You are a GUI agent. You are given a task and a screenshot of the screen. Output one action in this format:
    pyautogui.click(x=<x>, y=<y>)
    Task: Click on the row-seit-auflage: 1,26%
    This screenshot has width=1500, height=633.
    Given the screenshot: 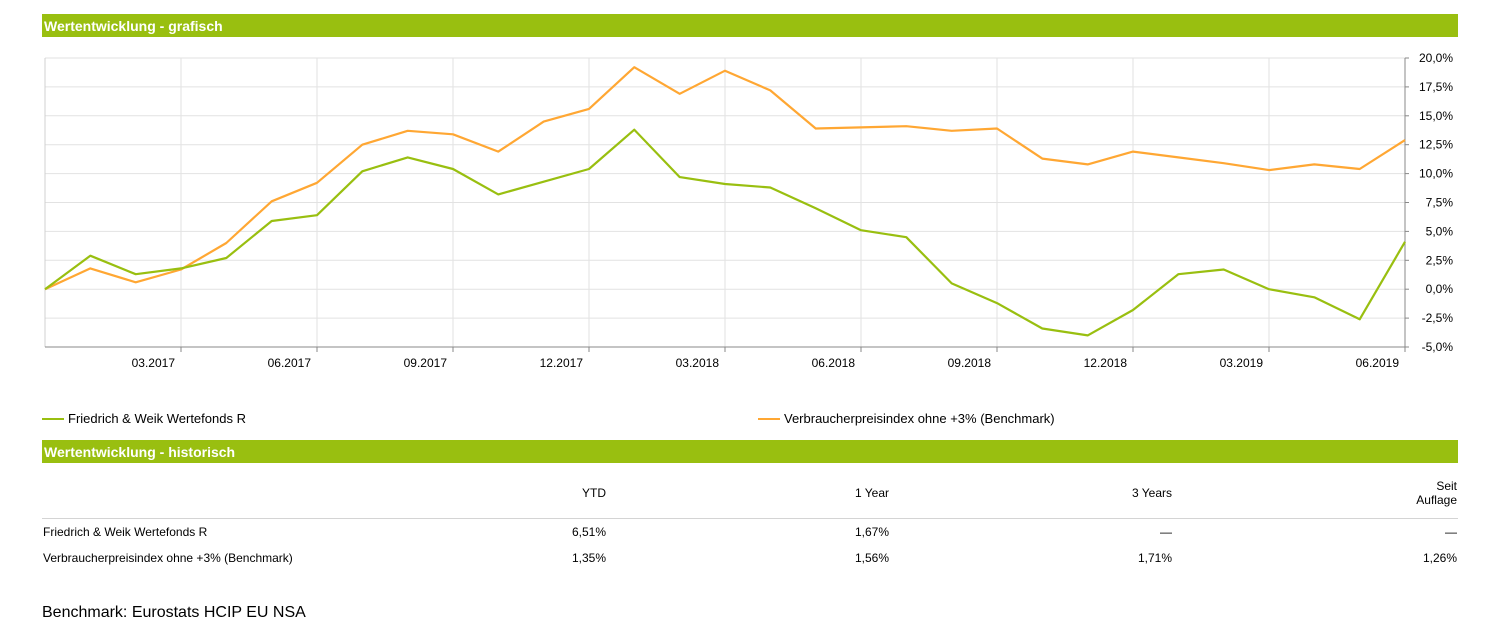 What is the action you would take?
    pyautogui.click(x=1439, y=558)
    